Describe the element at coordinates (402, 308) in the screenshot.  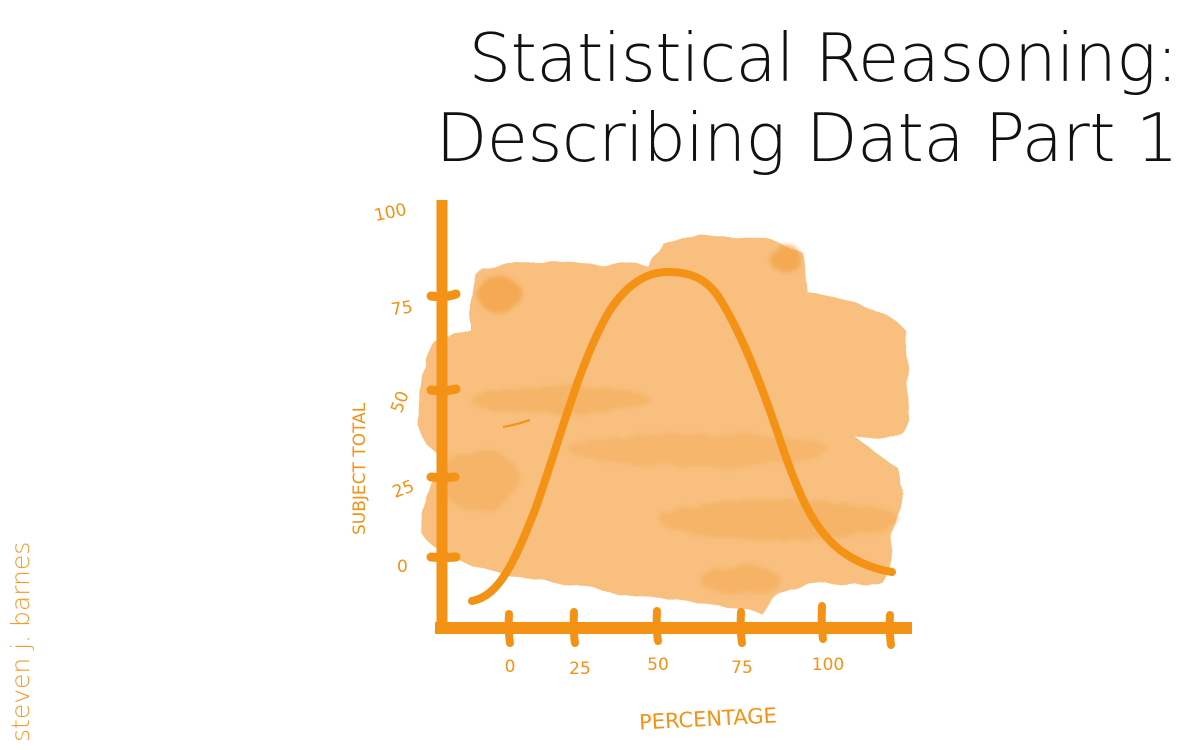
I see `y-tick-75: 75` at that location.